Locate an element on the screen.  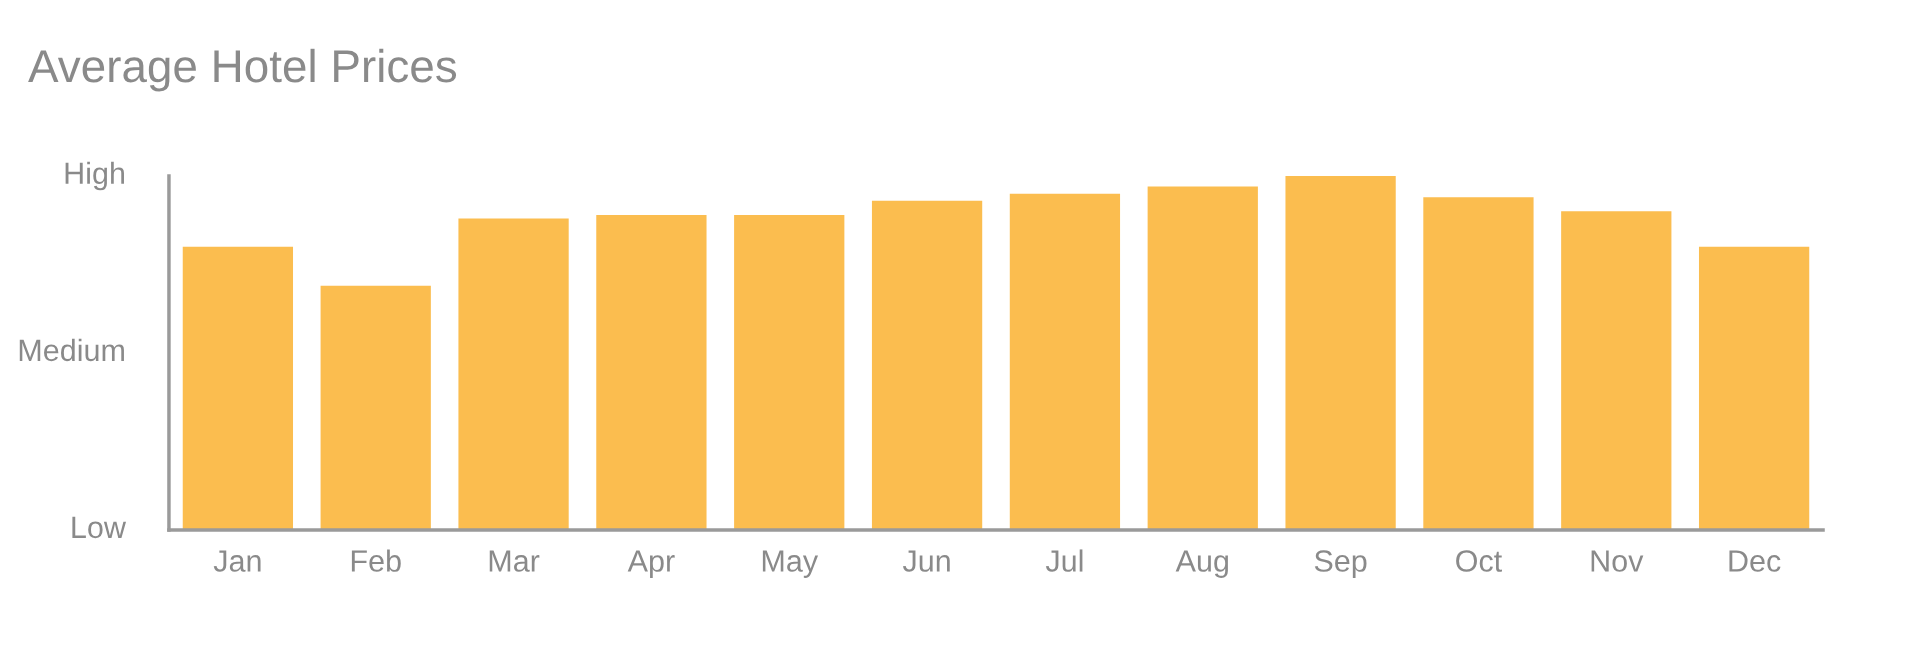
x-tick-label: May is located at coordinates (790, 564).